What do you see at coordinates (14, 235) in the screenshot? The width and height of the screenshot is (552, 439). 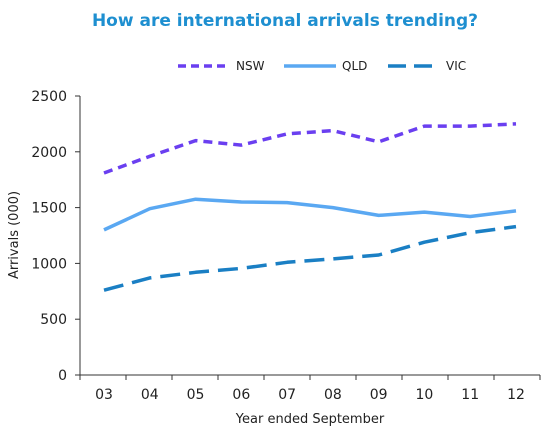 I see `y-axis-label: Arrivals (000)` at bounding box center [14, 235].